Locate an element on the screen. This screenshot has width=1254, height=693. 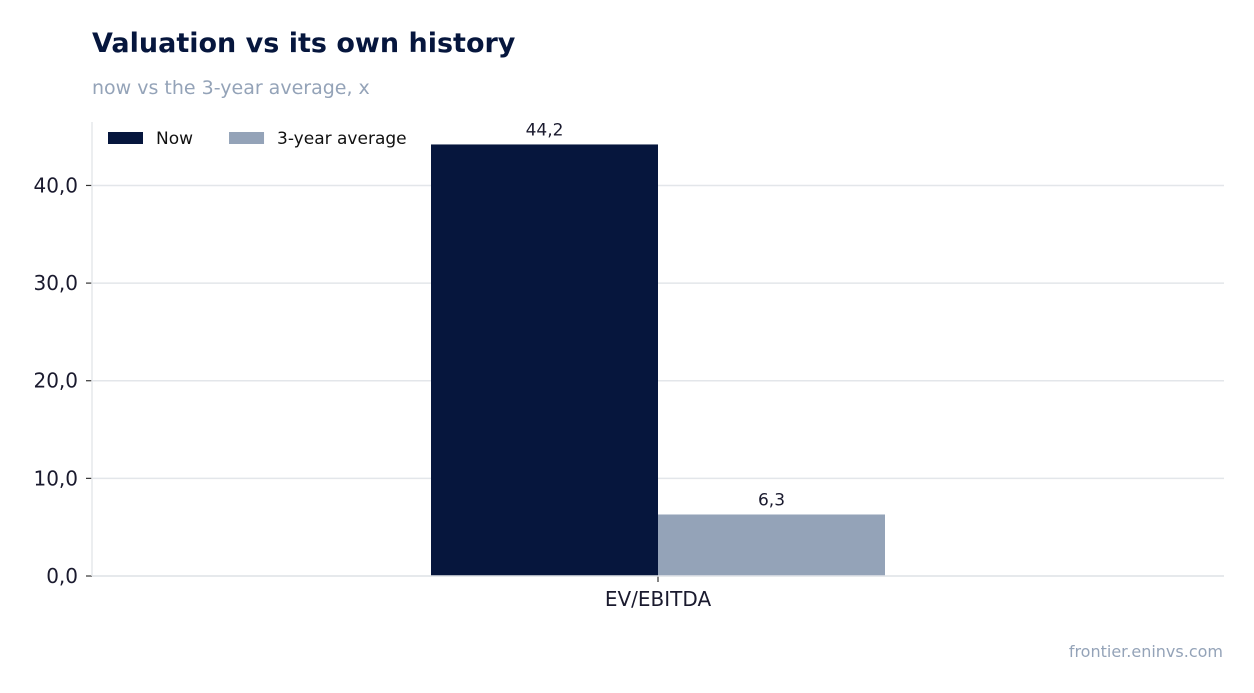
source-watermark: frontier.eninvs.com is located at coordinates (1145, 651).